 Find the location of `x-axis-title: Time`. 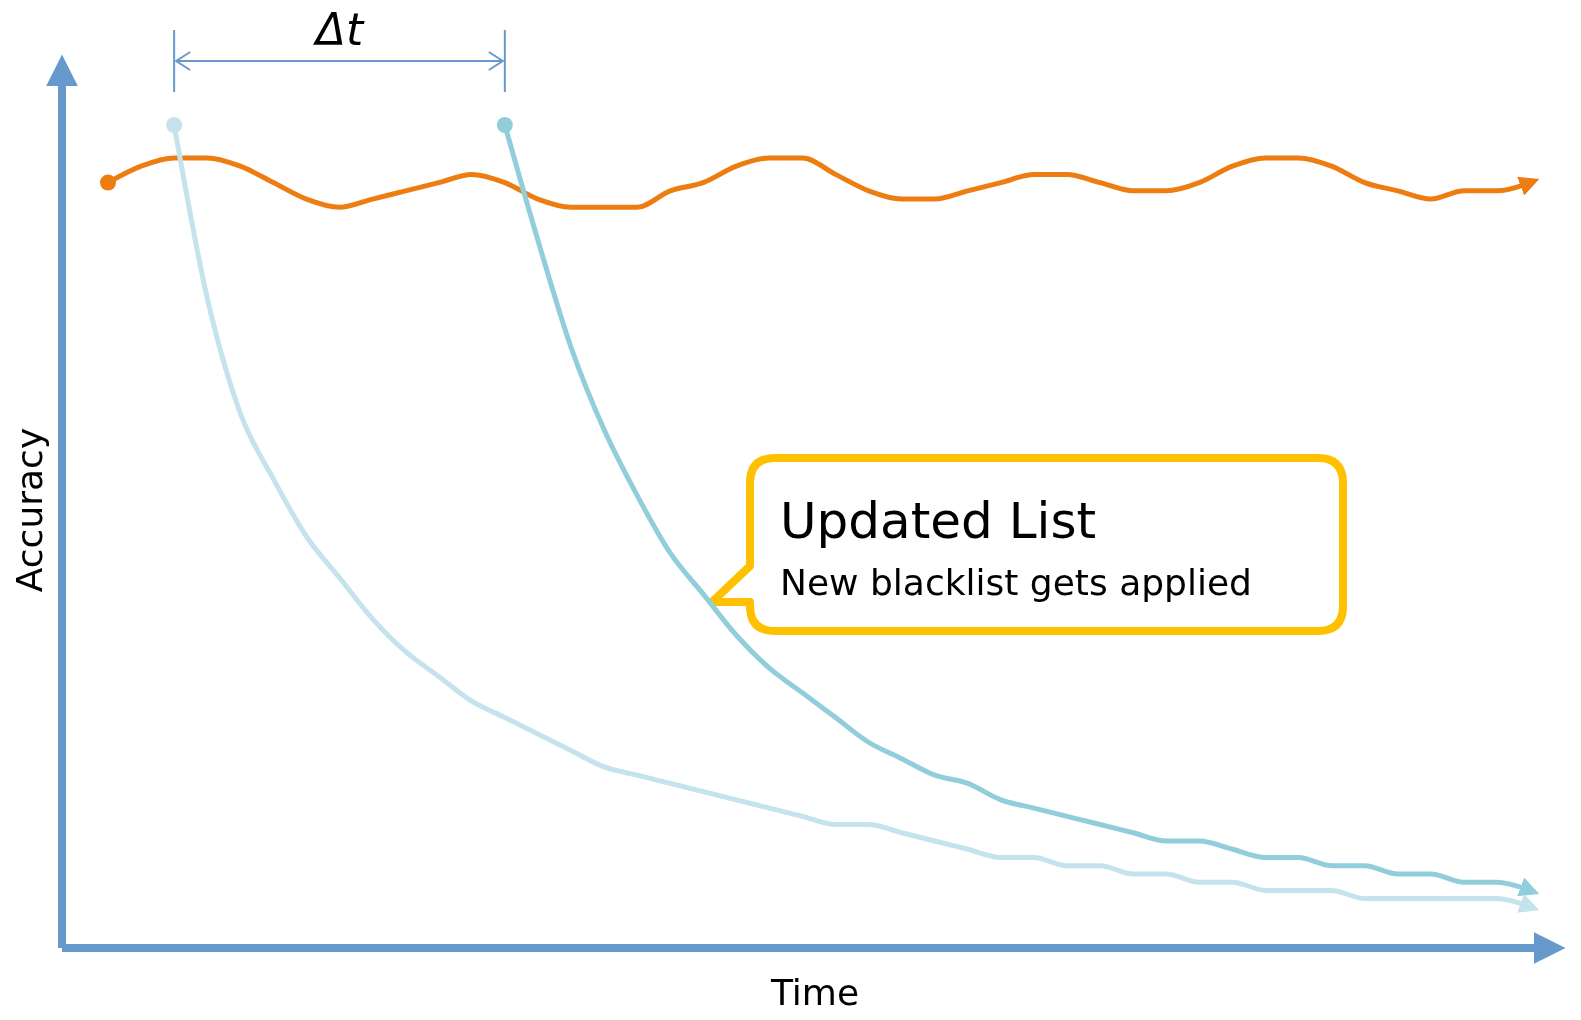

x-axis-title: Time is located at coordinates (814, 992).